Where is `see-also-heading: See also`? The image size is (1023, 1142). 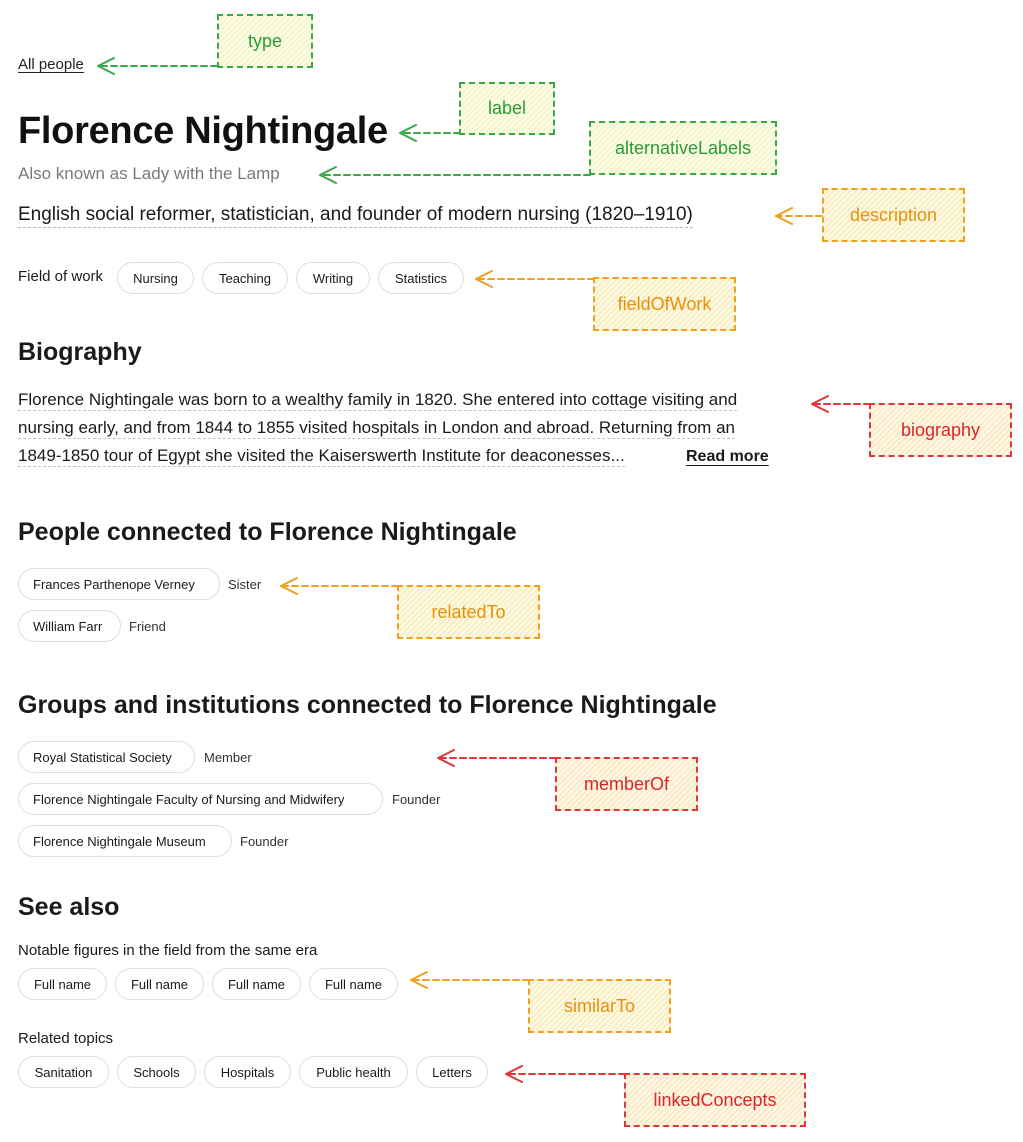
see-also-heading: See also is located at coordinates (69, 907).